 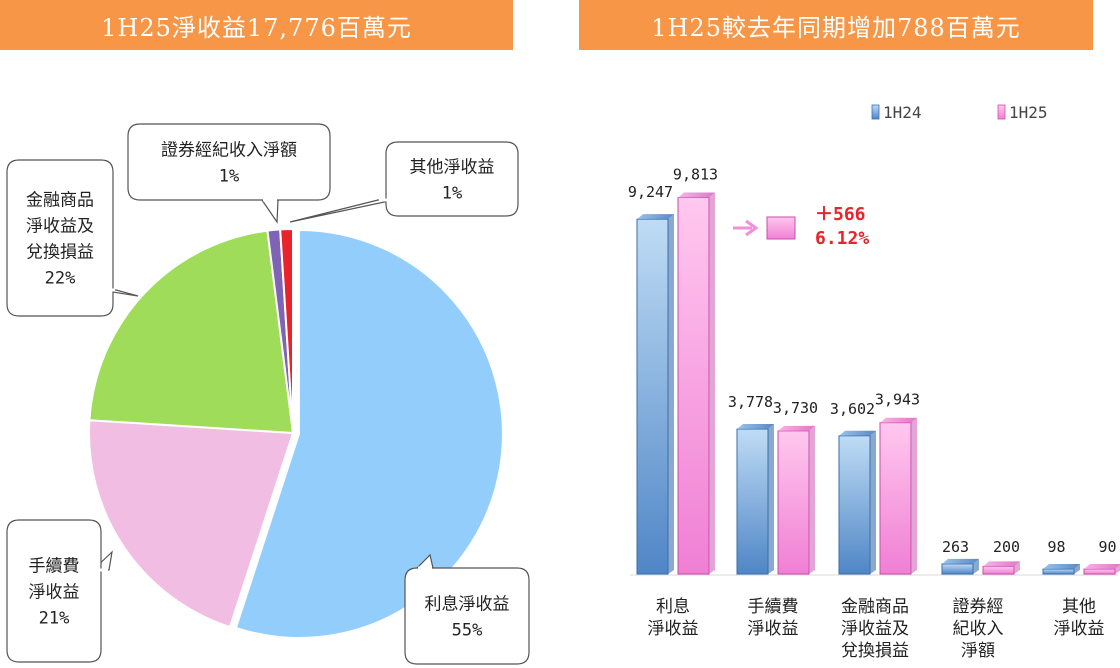 I want to click on callout-other-label-line: 其他淨收益, so click(x=452, y=168).